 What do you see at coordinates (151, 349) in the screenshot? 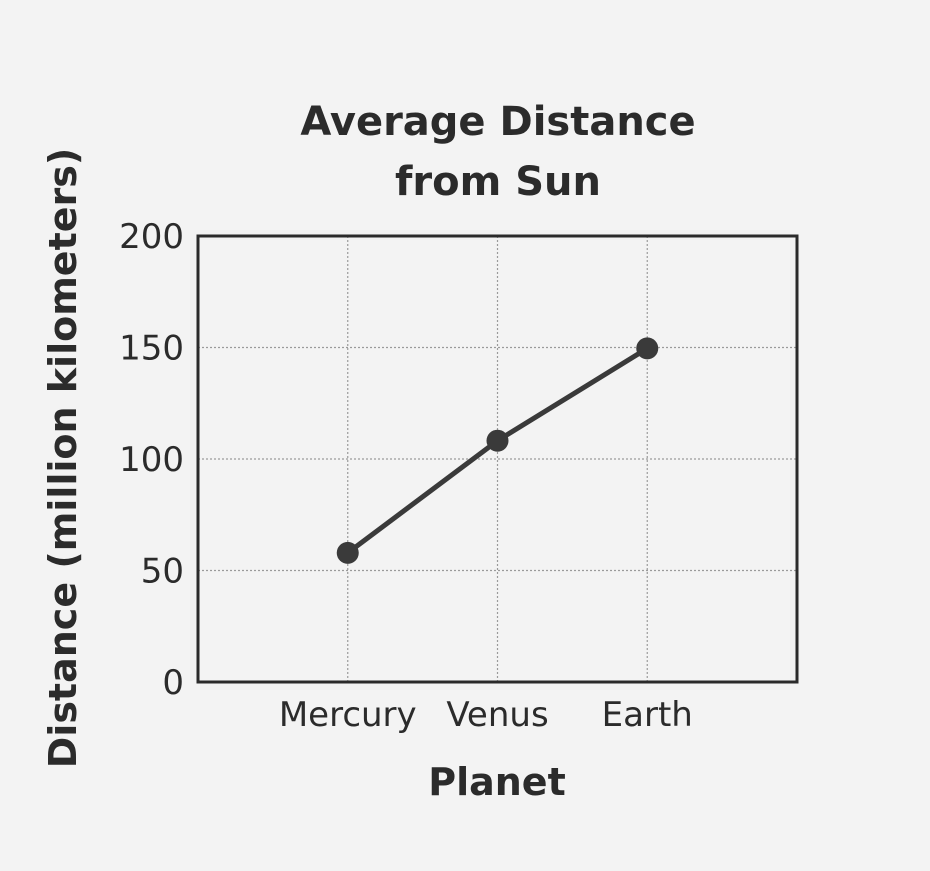
I see `y-tick-label-150: 150` at bounding box center [151, 349].